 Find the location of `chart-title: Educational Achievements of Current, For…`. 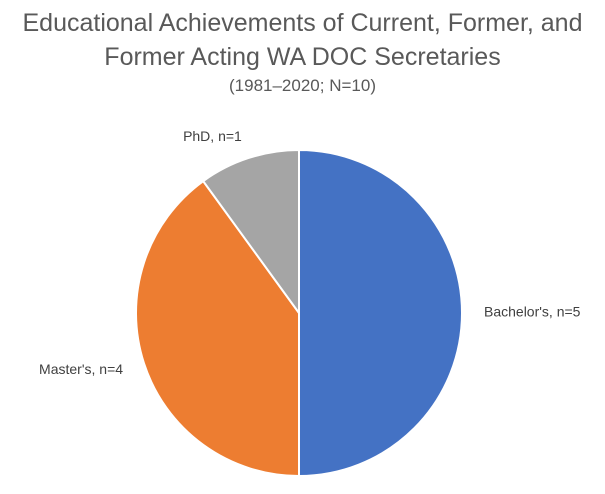

chart-title: Educational Achievements of Current, For… is located at coordinates (302, 40).